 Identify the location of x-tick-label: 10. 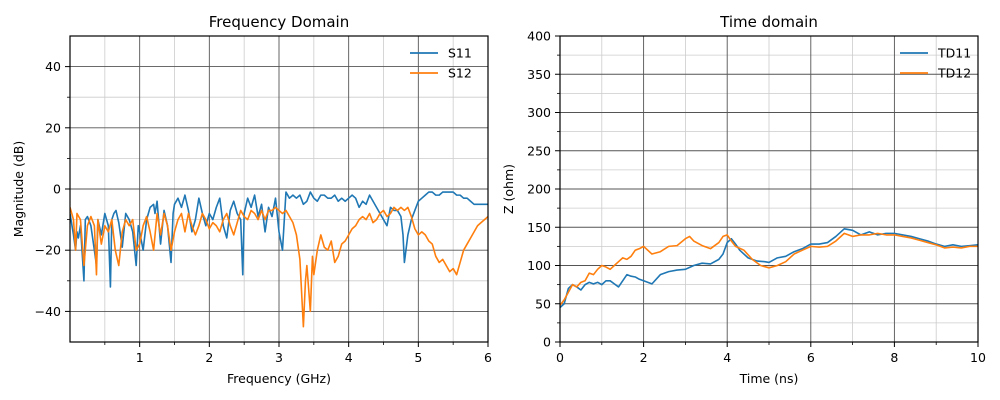
(978, 357).